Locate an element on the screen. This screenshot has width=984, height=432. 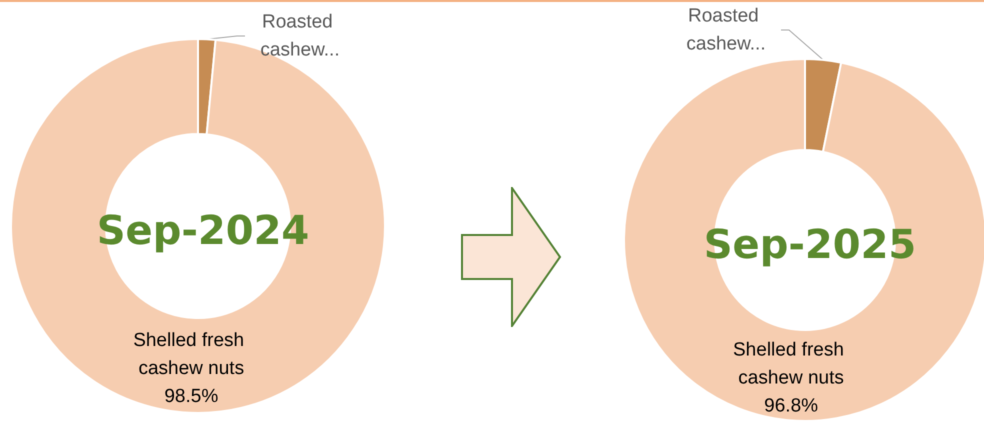
text: Sep-2024 is located at coordinates (203, 231).